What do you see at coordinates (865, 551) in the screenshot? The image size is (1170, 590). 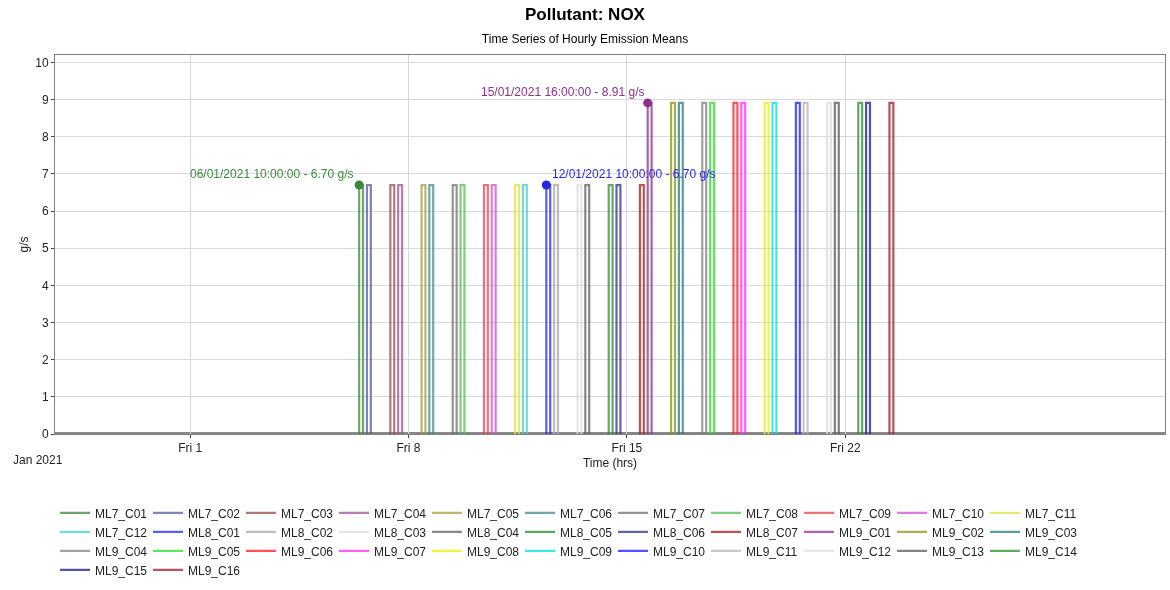 I see `legend-label: ML9_C12` at bounding box center [865, 551].